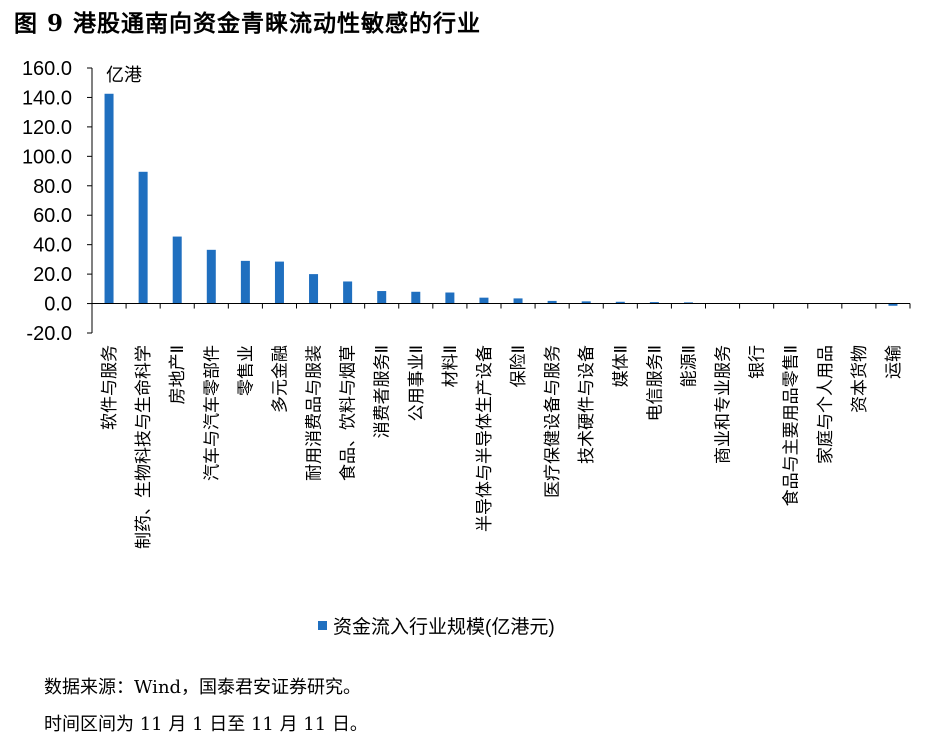 Image resolution: width=930 pixels, height=744 pixels. What do you see at coordinates (655, 383) in the screenshot?
I see `x-tick-label: 电信服务Ⅱ` at bounding box center [655, 383].